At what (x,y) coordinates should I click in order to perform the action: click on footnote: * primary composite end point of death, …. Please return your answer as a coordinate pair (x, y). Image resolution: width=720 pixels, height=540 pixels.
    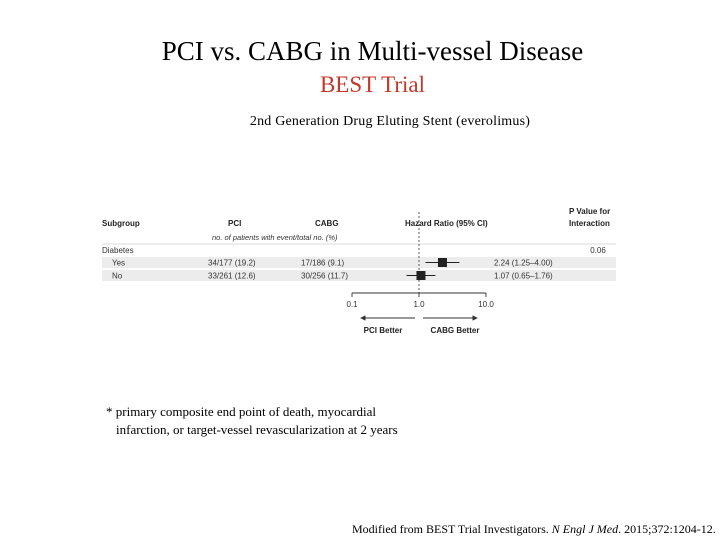
    Looking at the image, I should click on (276, 421).